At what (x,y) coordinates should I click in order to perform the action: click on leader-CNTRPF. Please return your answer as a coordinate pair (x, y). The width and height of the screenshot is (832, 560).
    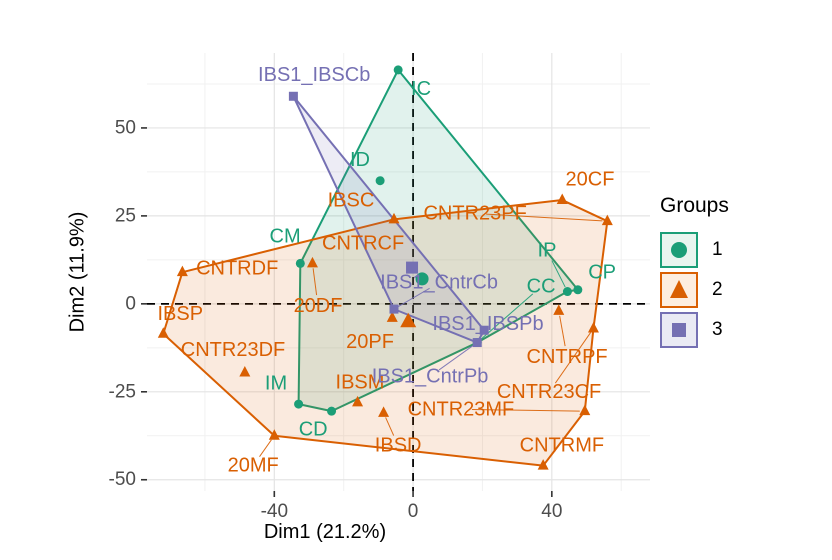
    Looking at the image, I should click on (562, 331).